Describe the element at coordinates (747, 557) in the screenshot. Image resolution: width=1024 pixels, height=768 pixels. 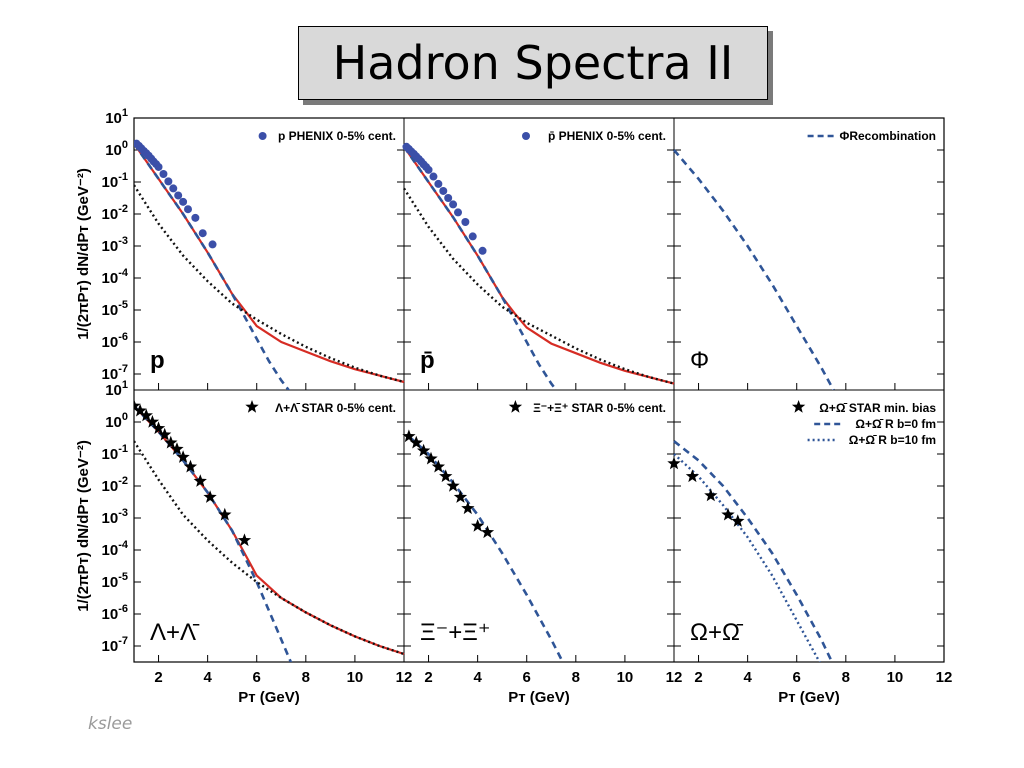
I see `series-line-dotted-blue` at that location.